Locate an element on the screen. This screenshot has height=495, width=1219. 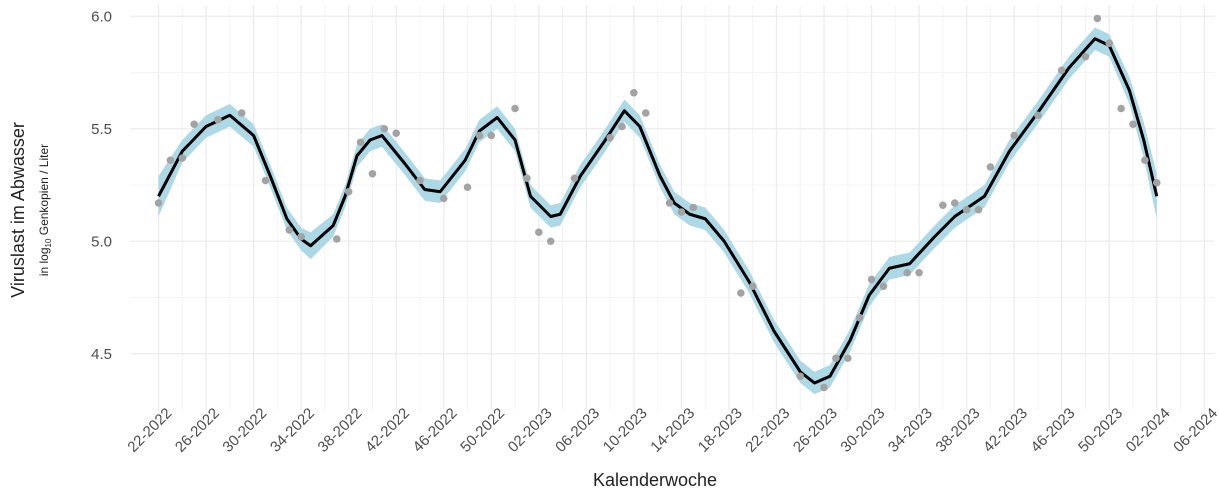
x-tick-label: 46-2023 is located at coordinates (1053, 430).